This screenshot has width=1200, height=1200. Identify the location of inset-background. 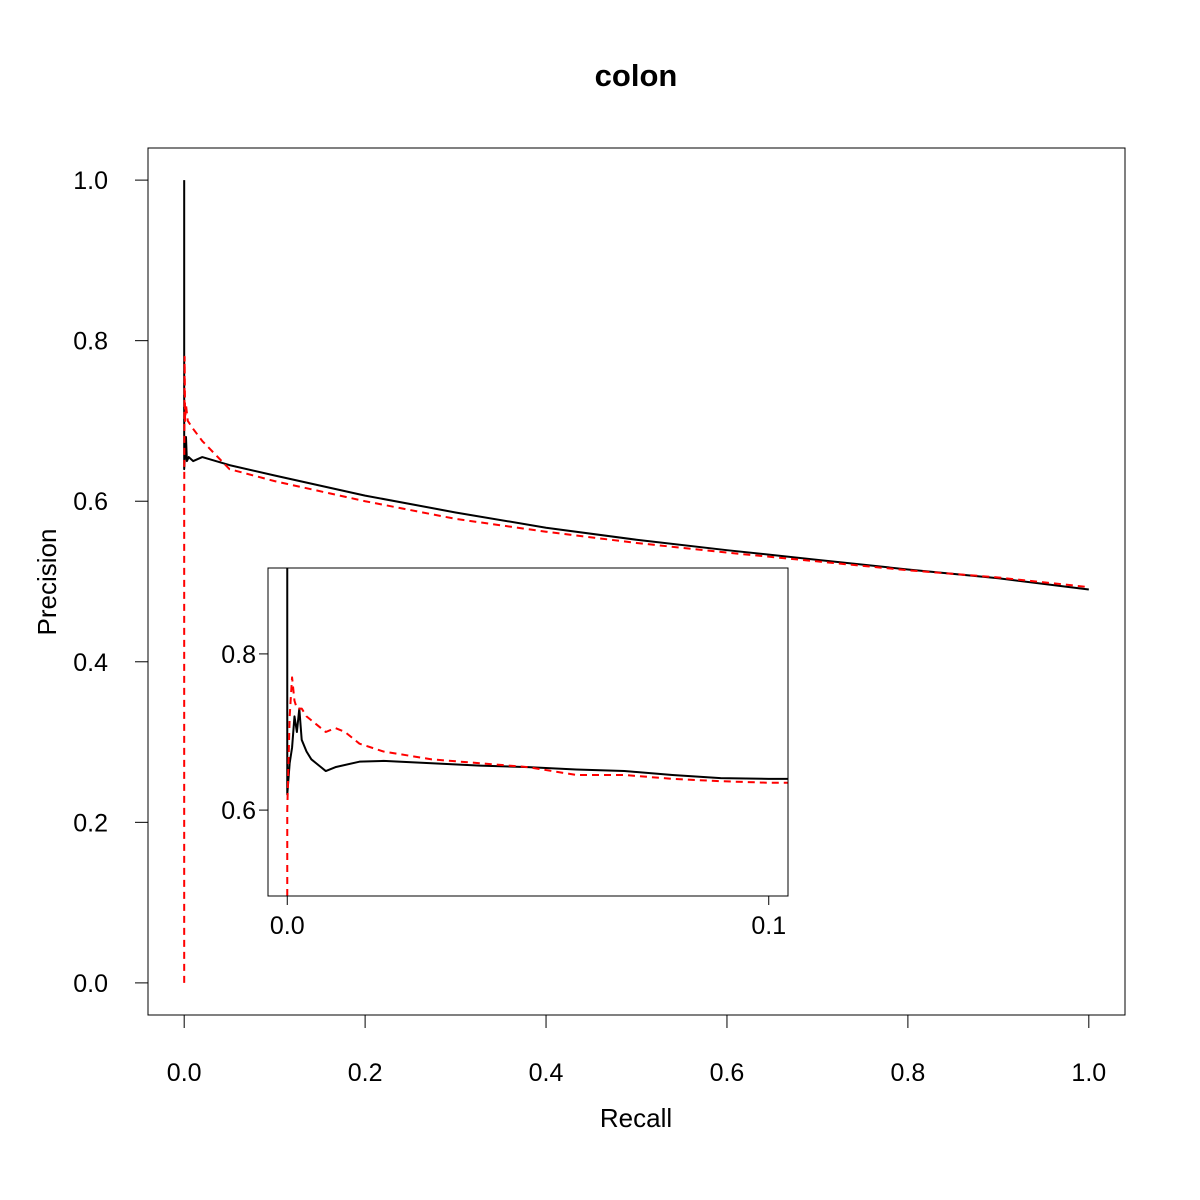
(528, 732).